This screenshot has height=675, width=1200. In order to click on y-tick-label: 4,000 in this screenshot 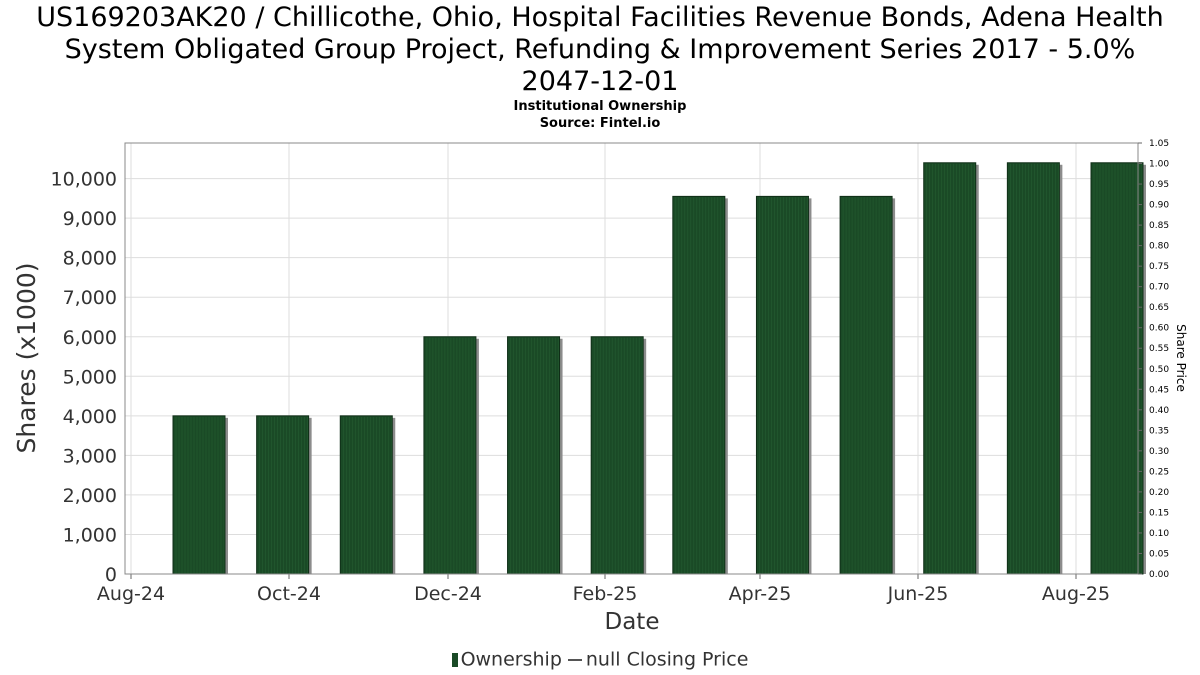, I will do `click(90, 417)`.